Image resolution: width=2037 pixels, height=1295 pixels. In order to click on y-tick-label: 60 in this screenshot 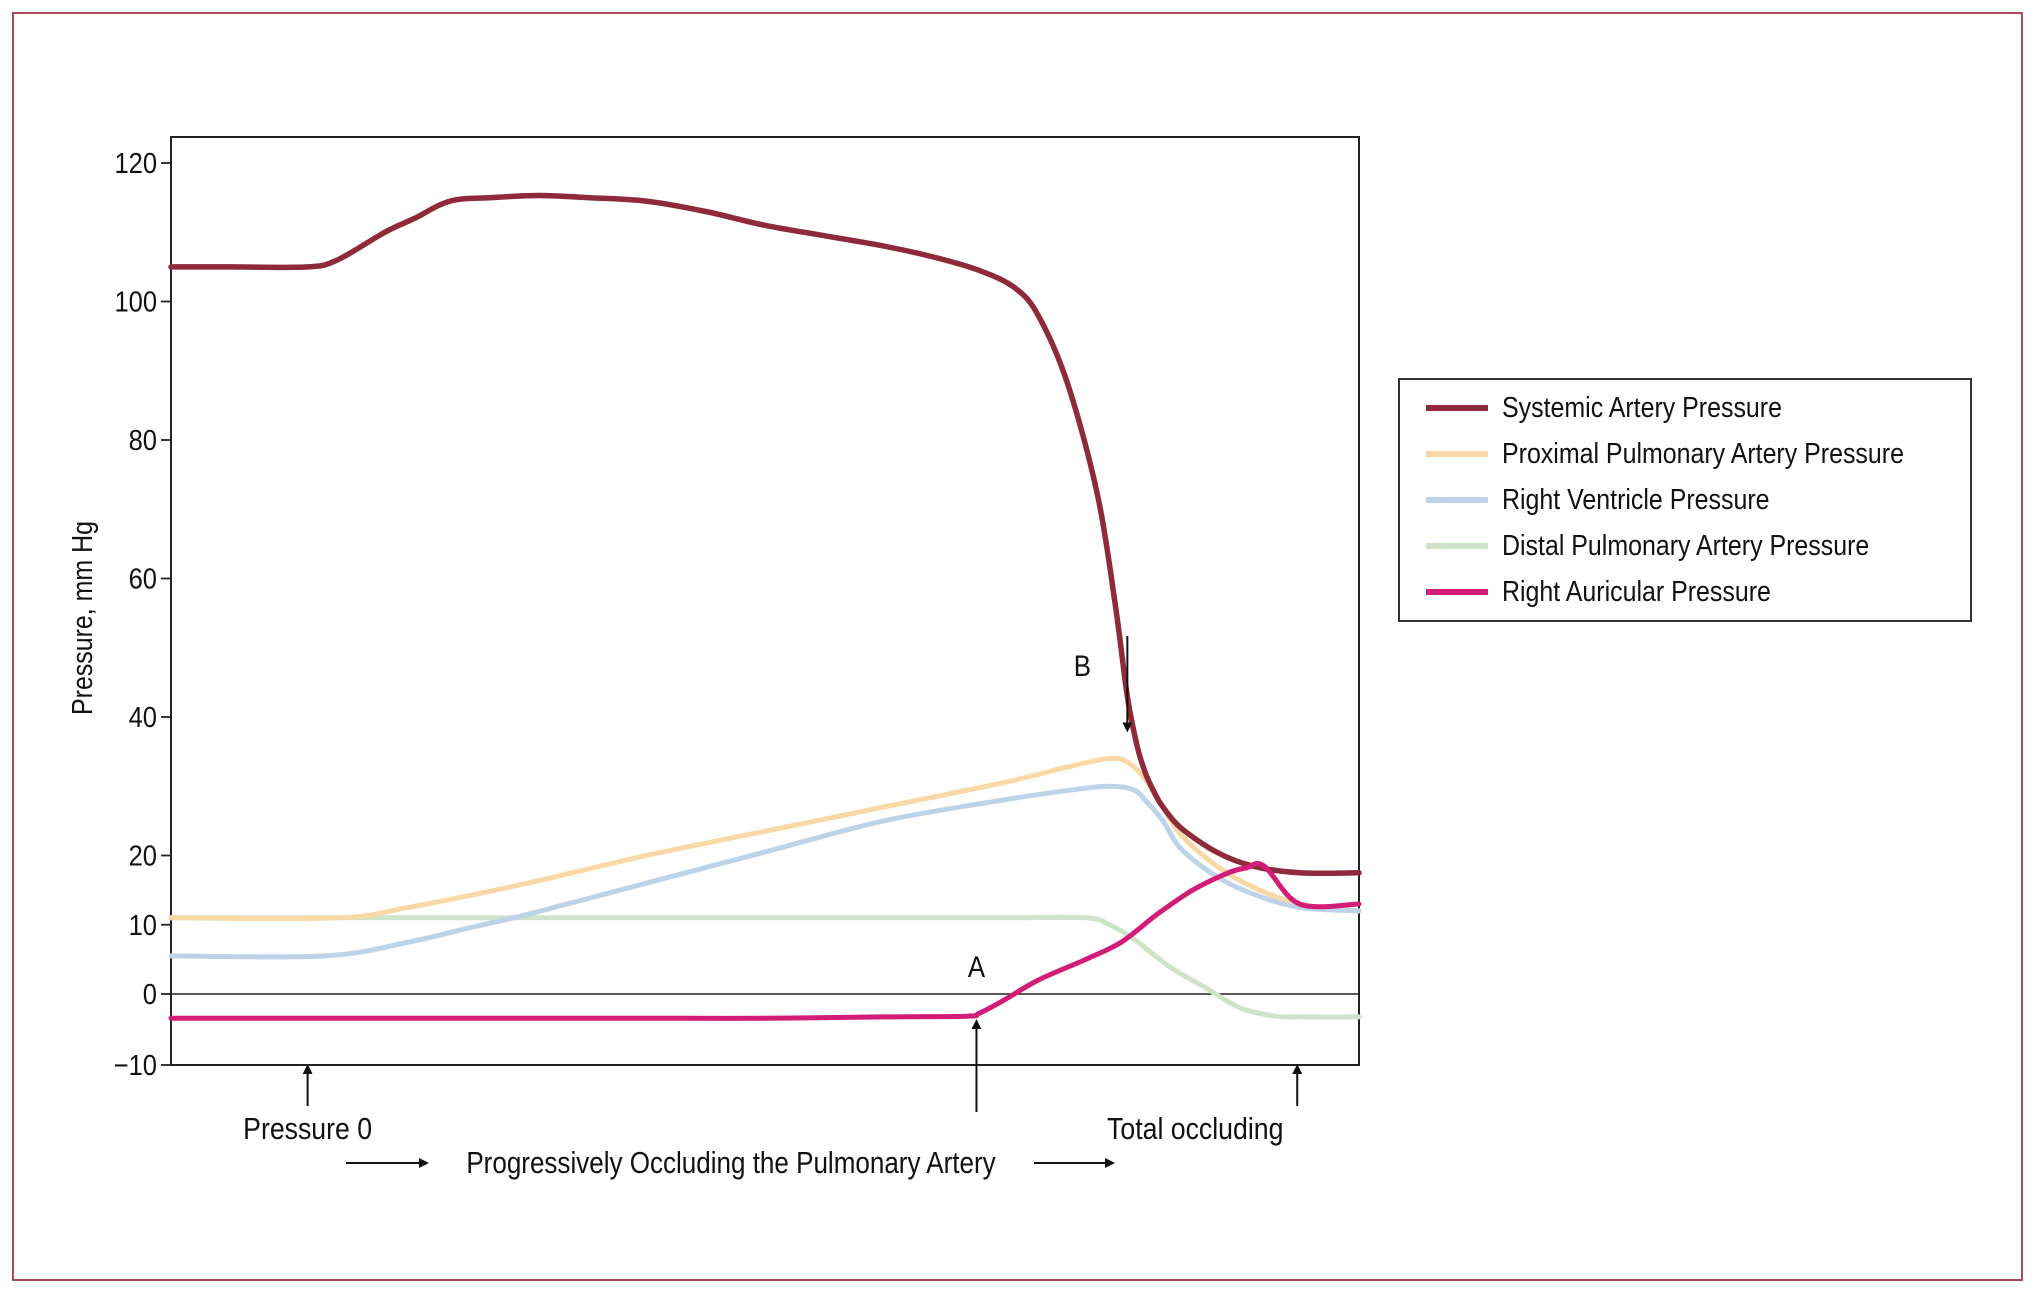, I will do `click(143, 578)`.